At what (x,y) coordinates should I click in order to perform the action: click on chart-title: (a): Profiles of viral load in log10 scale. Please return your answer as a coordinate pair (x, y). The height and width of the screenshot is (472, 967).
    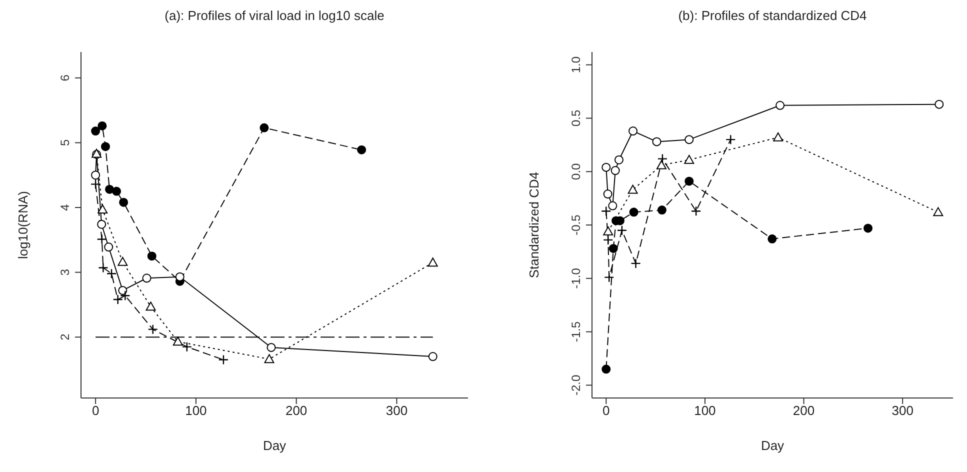
    Looking at the image, I should click on (275, 15).